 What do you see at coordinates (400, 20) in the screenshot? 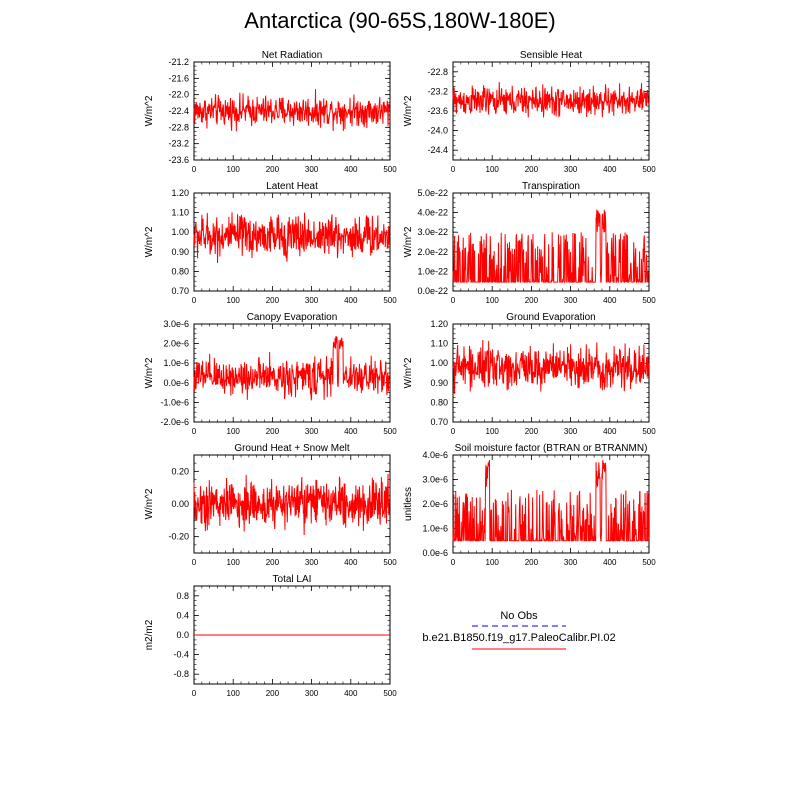
I see `page-title: Antarctica (90-65S,180W-180E)` at bounding box center [400, 20].